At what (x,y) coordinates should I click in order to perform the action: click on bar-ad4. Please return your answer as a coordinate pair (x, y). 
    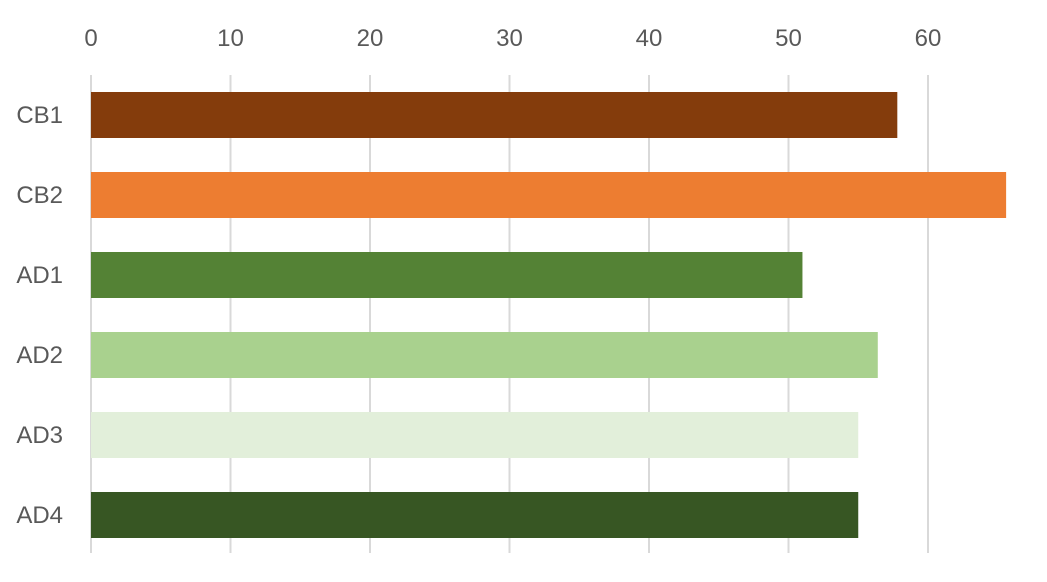
    Looking at the image, I should click on (475, 515).